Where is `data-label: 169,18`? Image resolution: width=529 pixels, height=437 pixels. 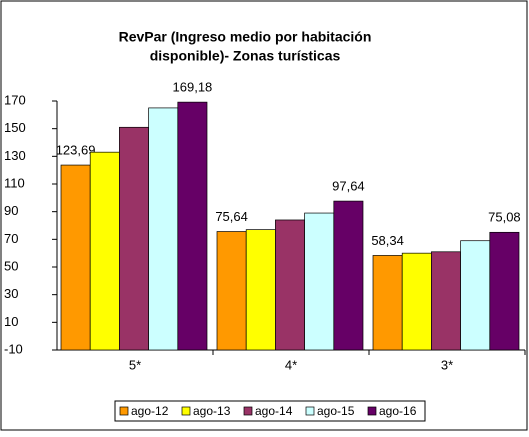
data-label: 169,18 is located at coordinates (193, 87).